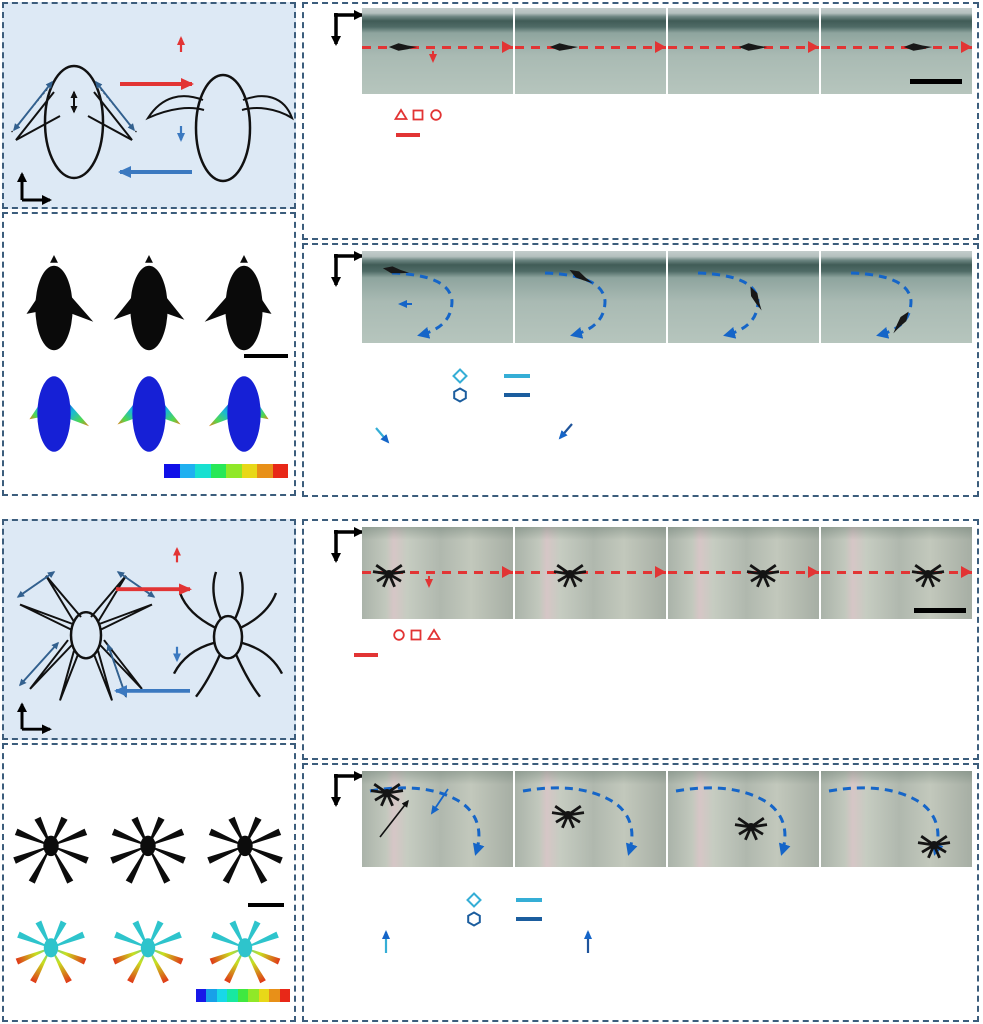  I want to click on deformed-spider-legs, so click(228, 634).